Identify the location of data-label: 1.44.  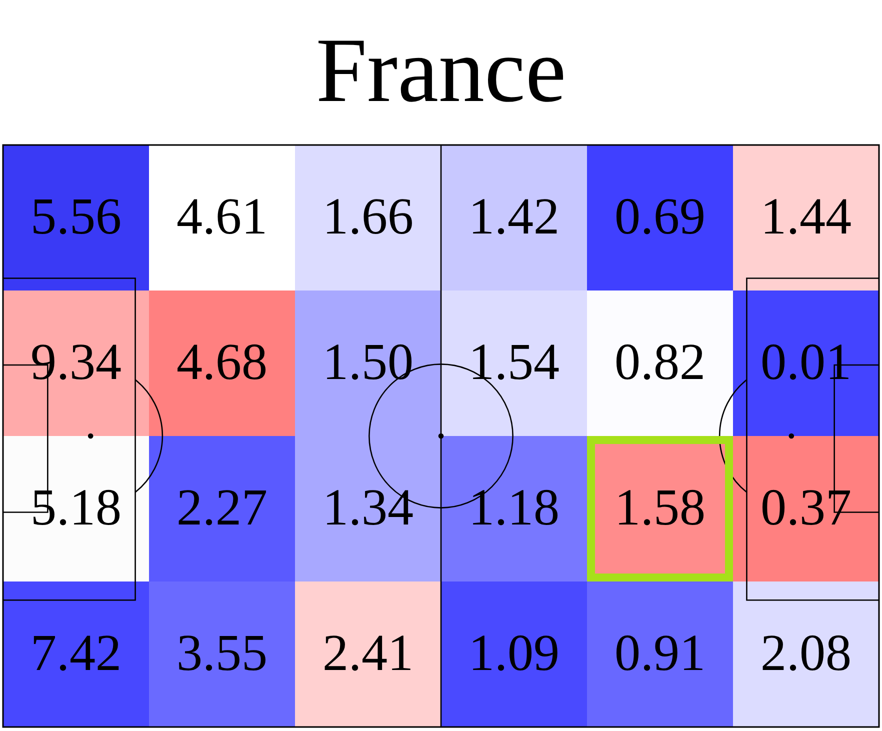
(806, 217).